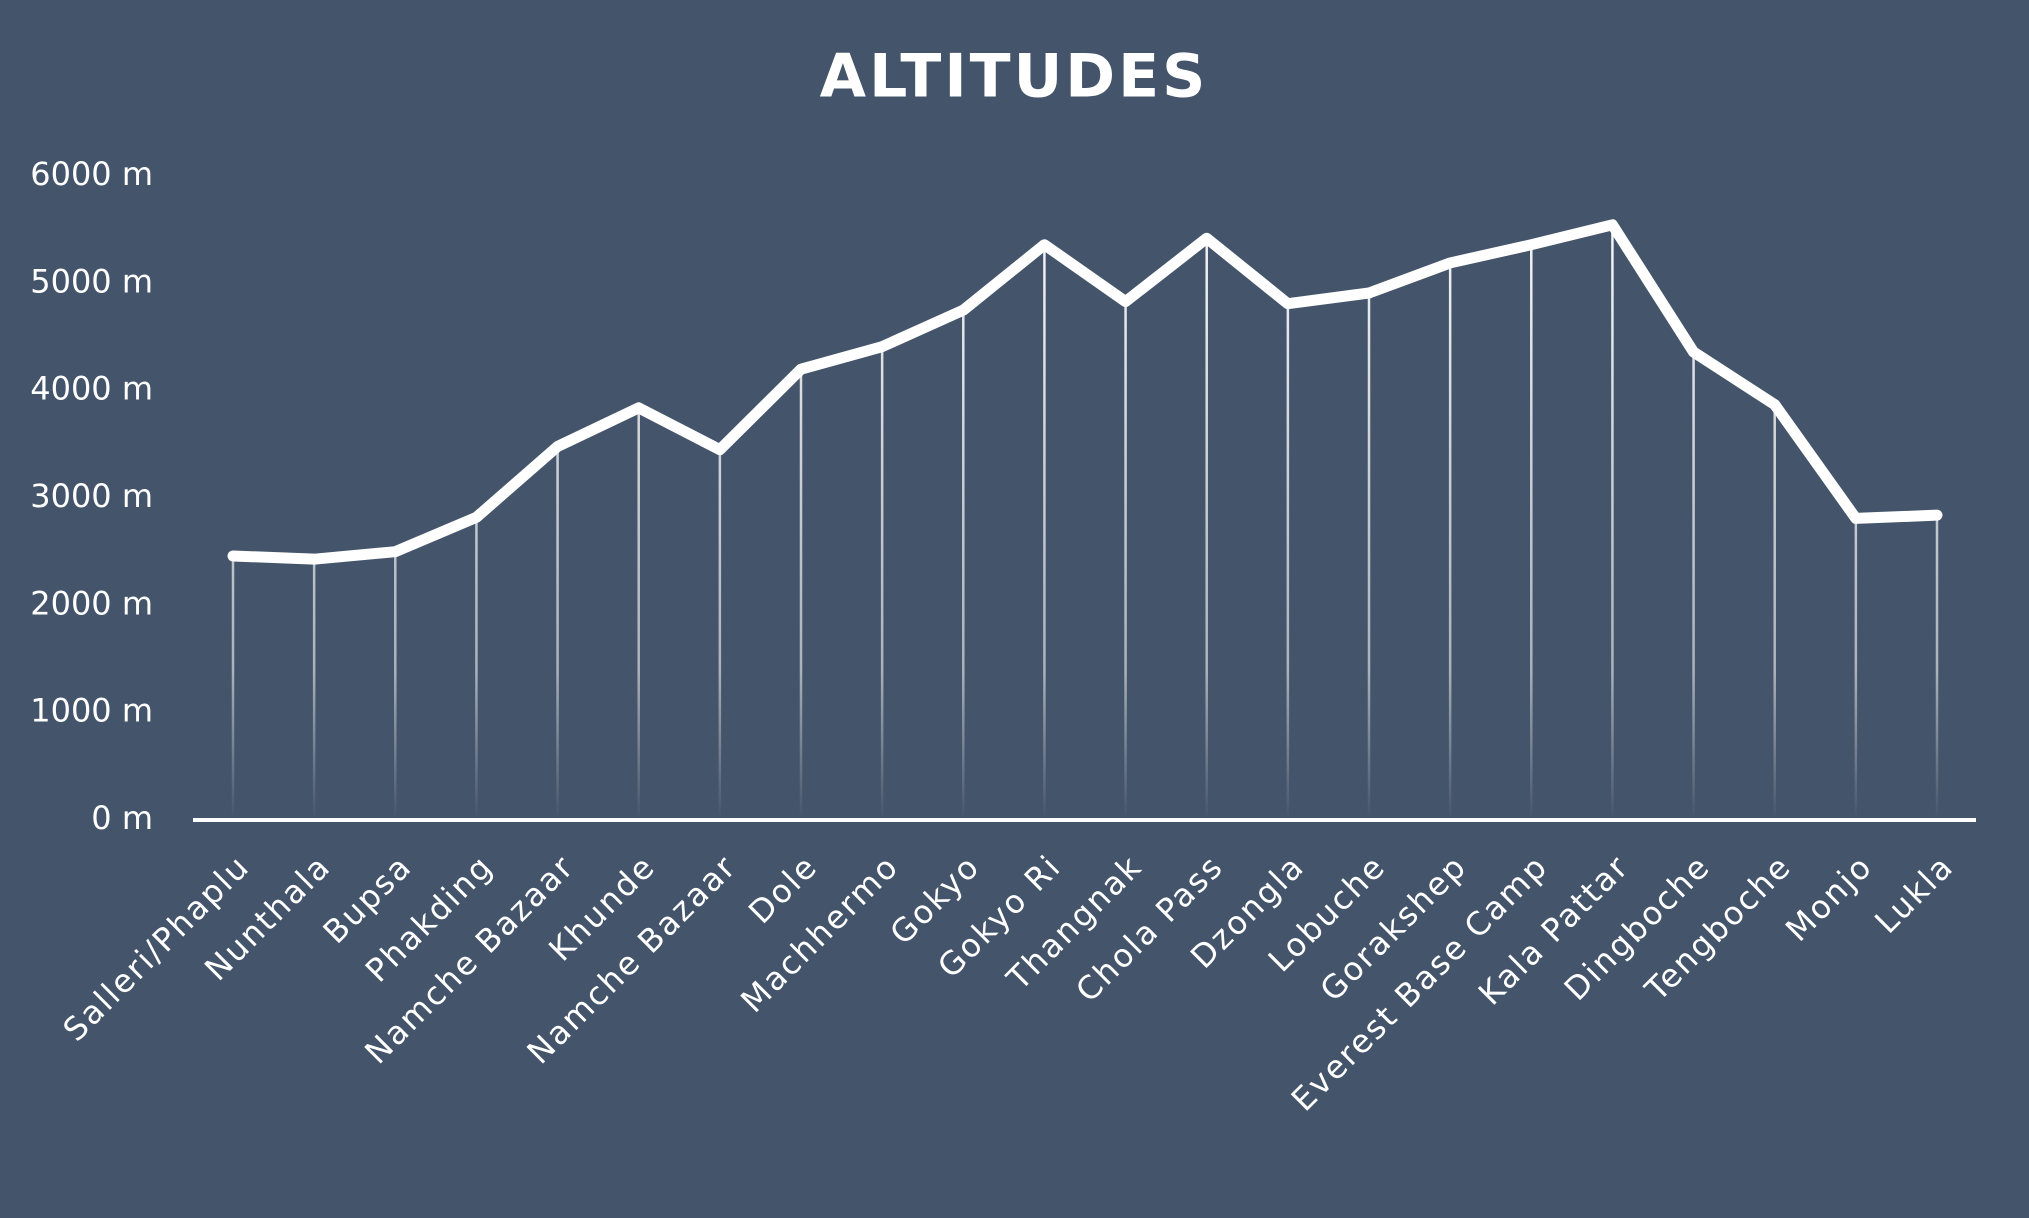  Describe the element at coordinates (91, 281) in the screenshot. I see `y-tick-label: 5000 m` at that location.